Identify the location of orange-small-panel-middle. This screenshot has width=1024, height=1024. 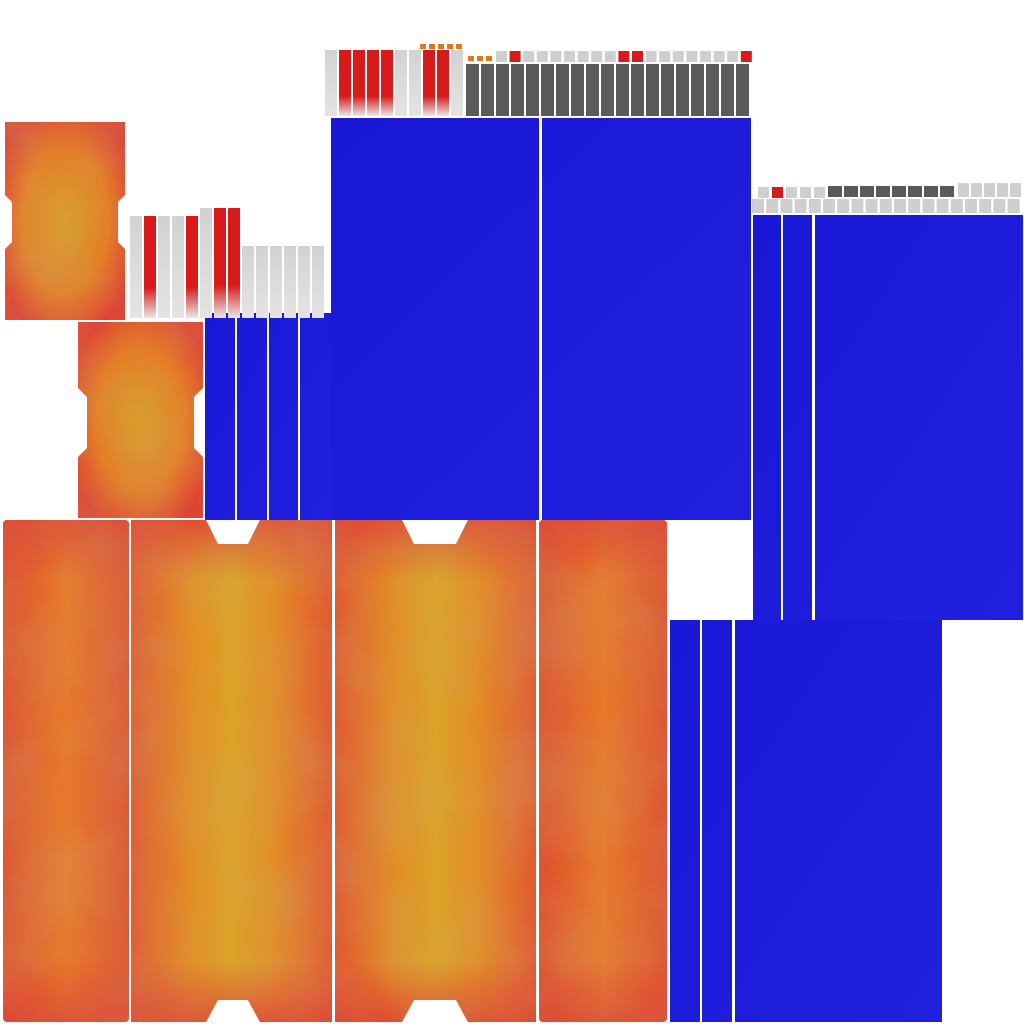
(140, 420).